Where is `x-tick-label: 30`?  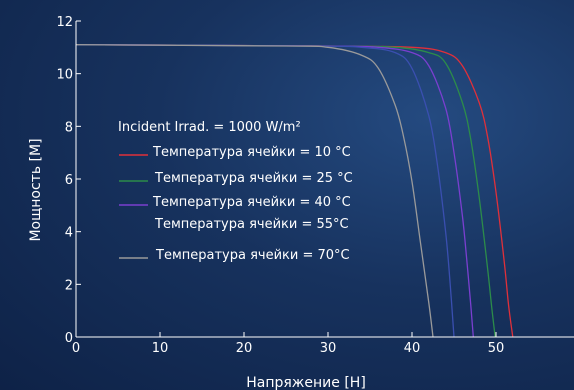
x-tick-label: 30 is located at coordinates (328, 348).